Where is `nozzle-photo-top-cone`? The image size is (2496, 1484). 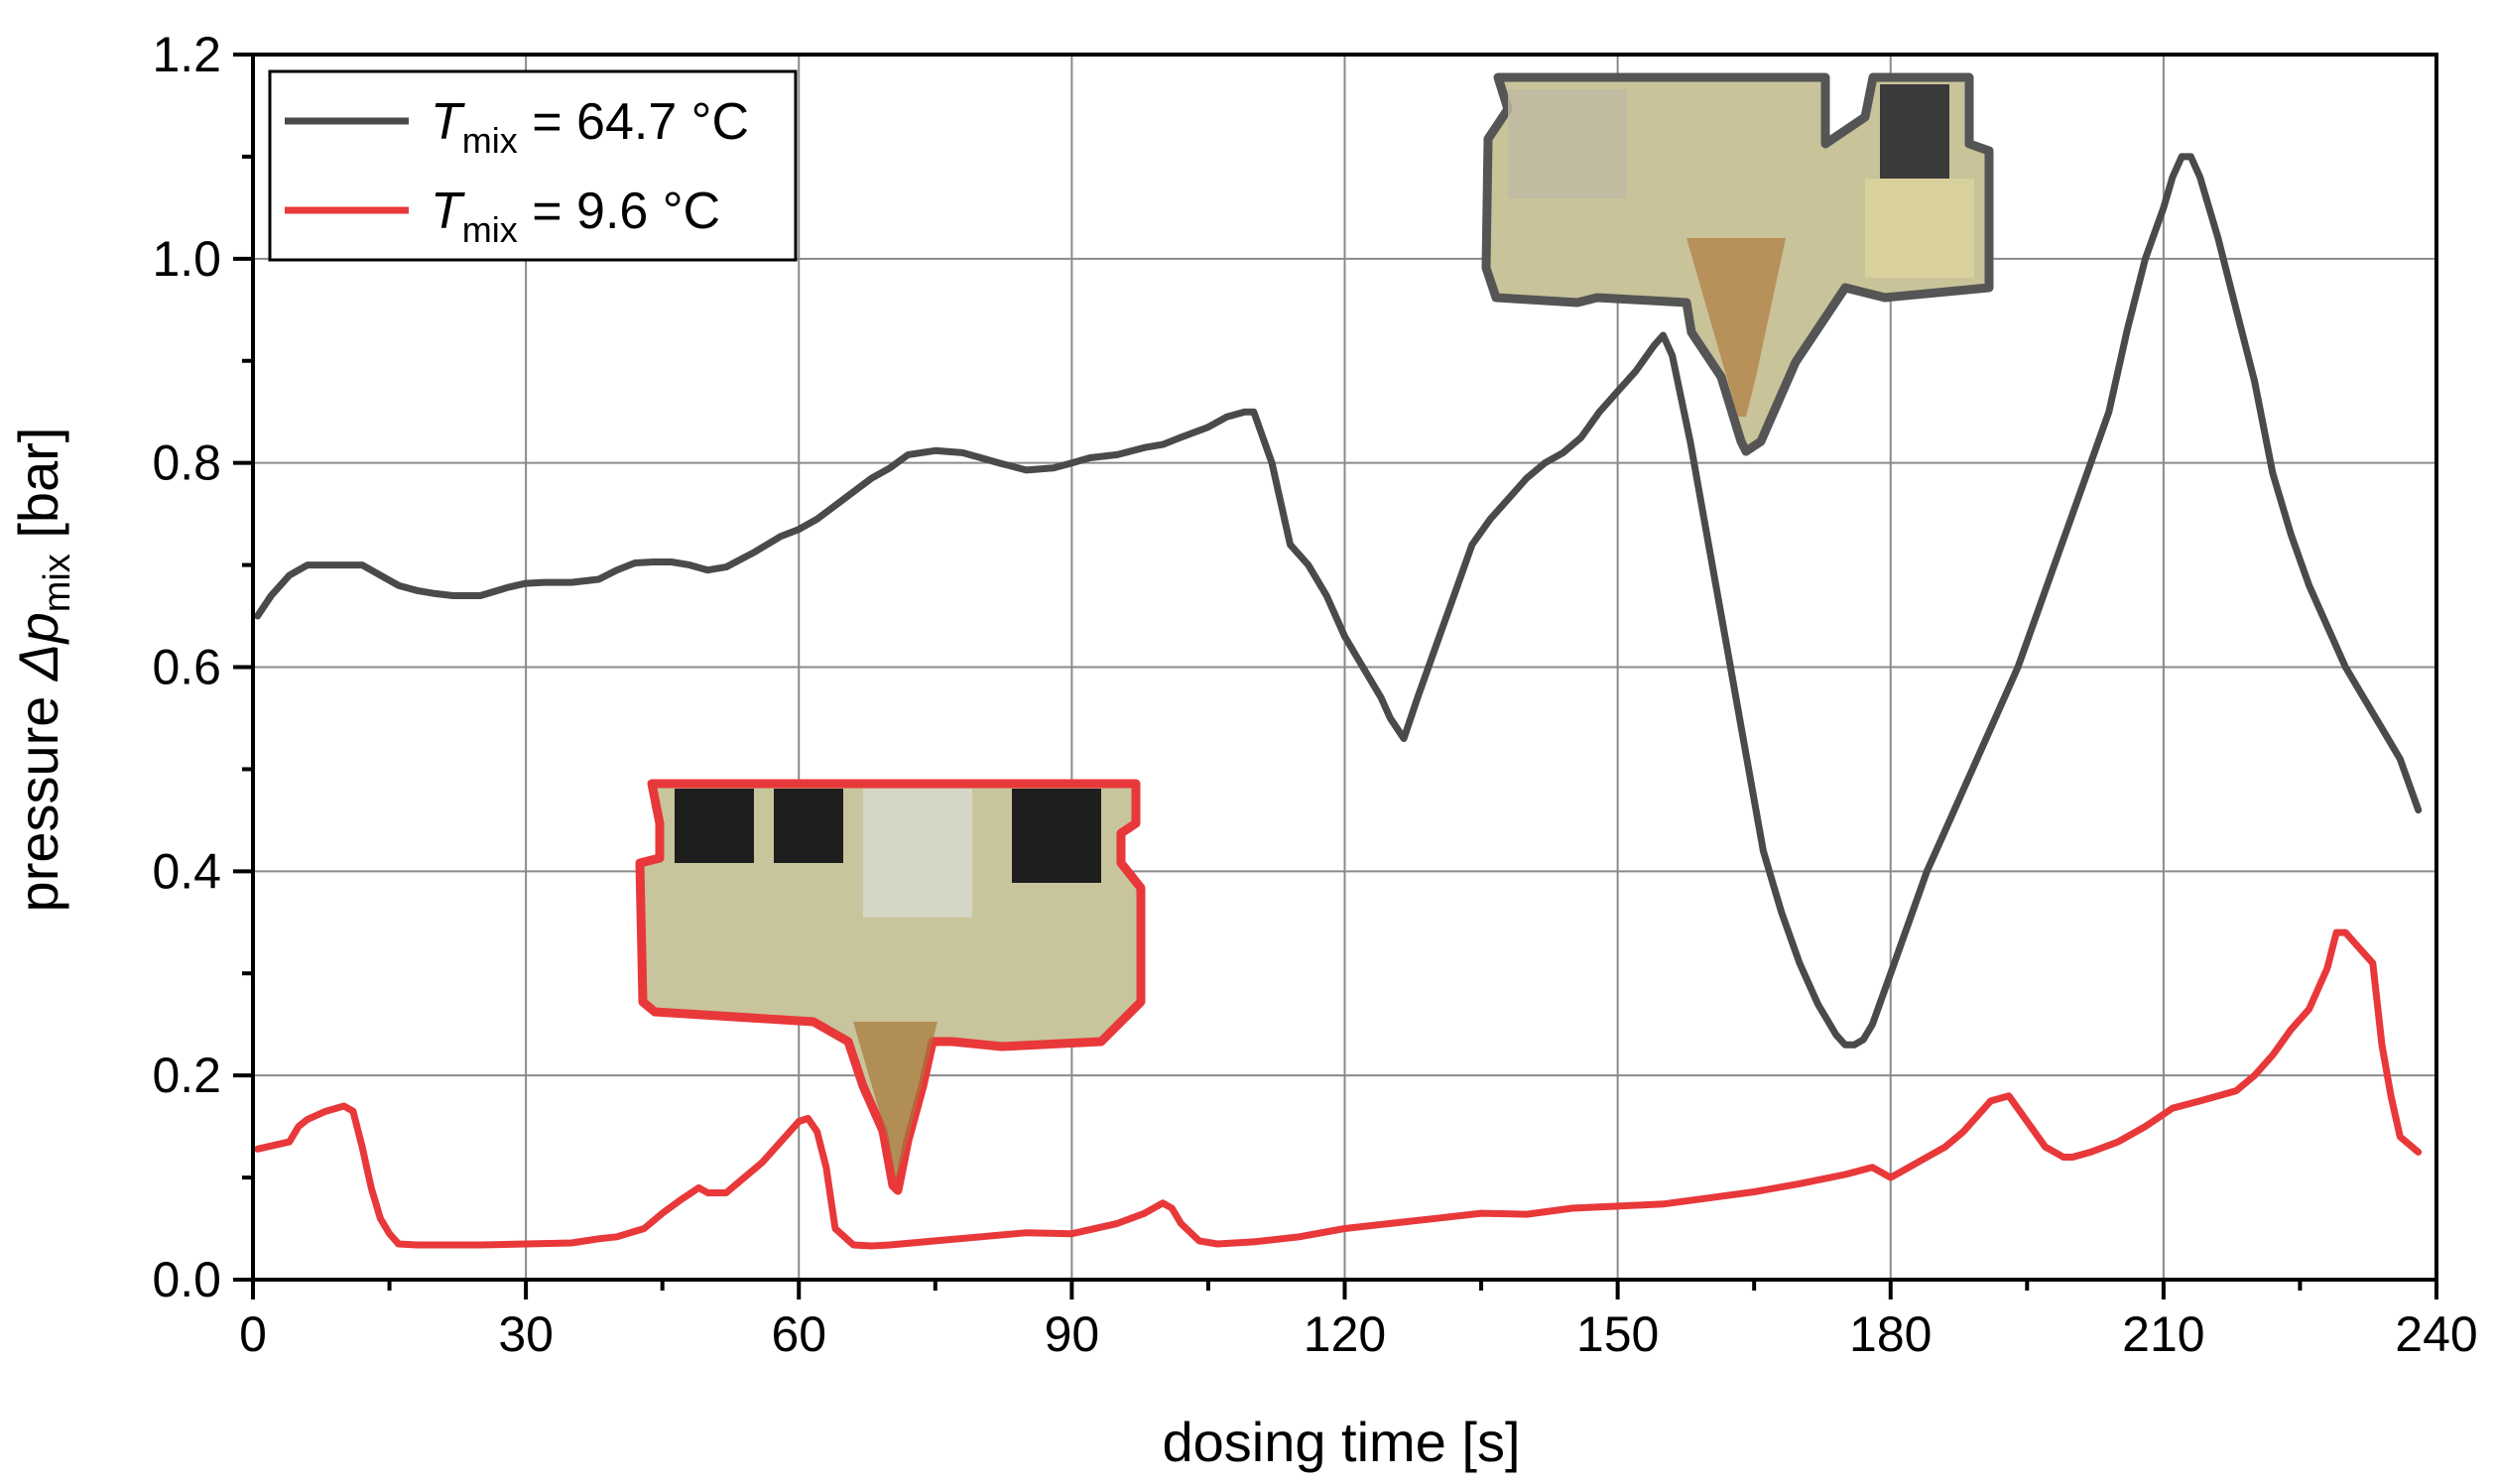 nozzle-photo-top-cone is located at coordinates (1736, 327).